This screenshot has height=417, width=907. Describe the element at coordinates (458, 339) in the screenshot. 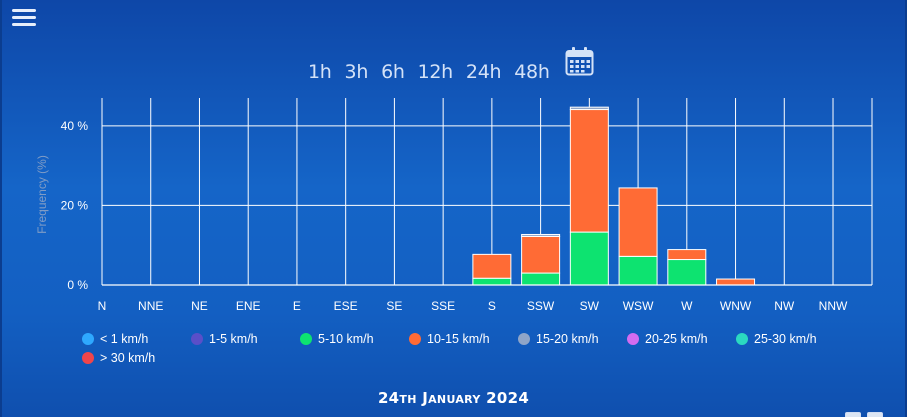

I see `legend-label: 10-15 km/h` at that location.